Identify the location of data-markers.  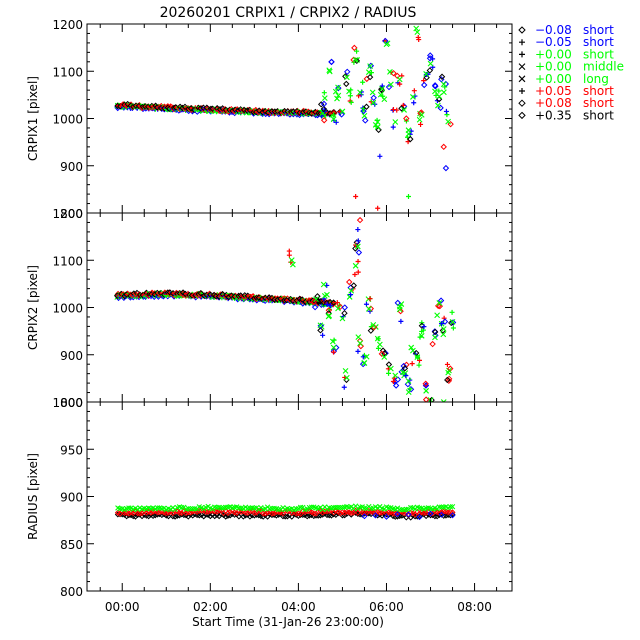
(285, 512).